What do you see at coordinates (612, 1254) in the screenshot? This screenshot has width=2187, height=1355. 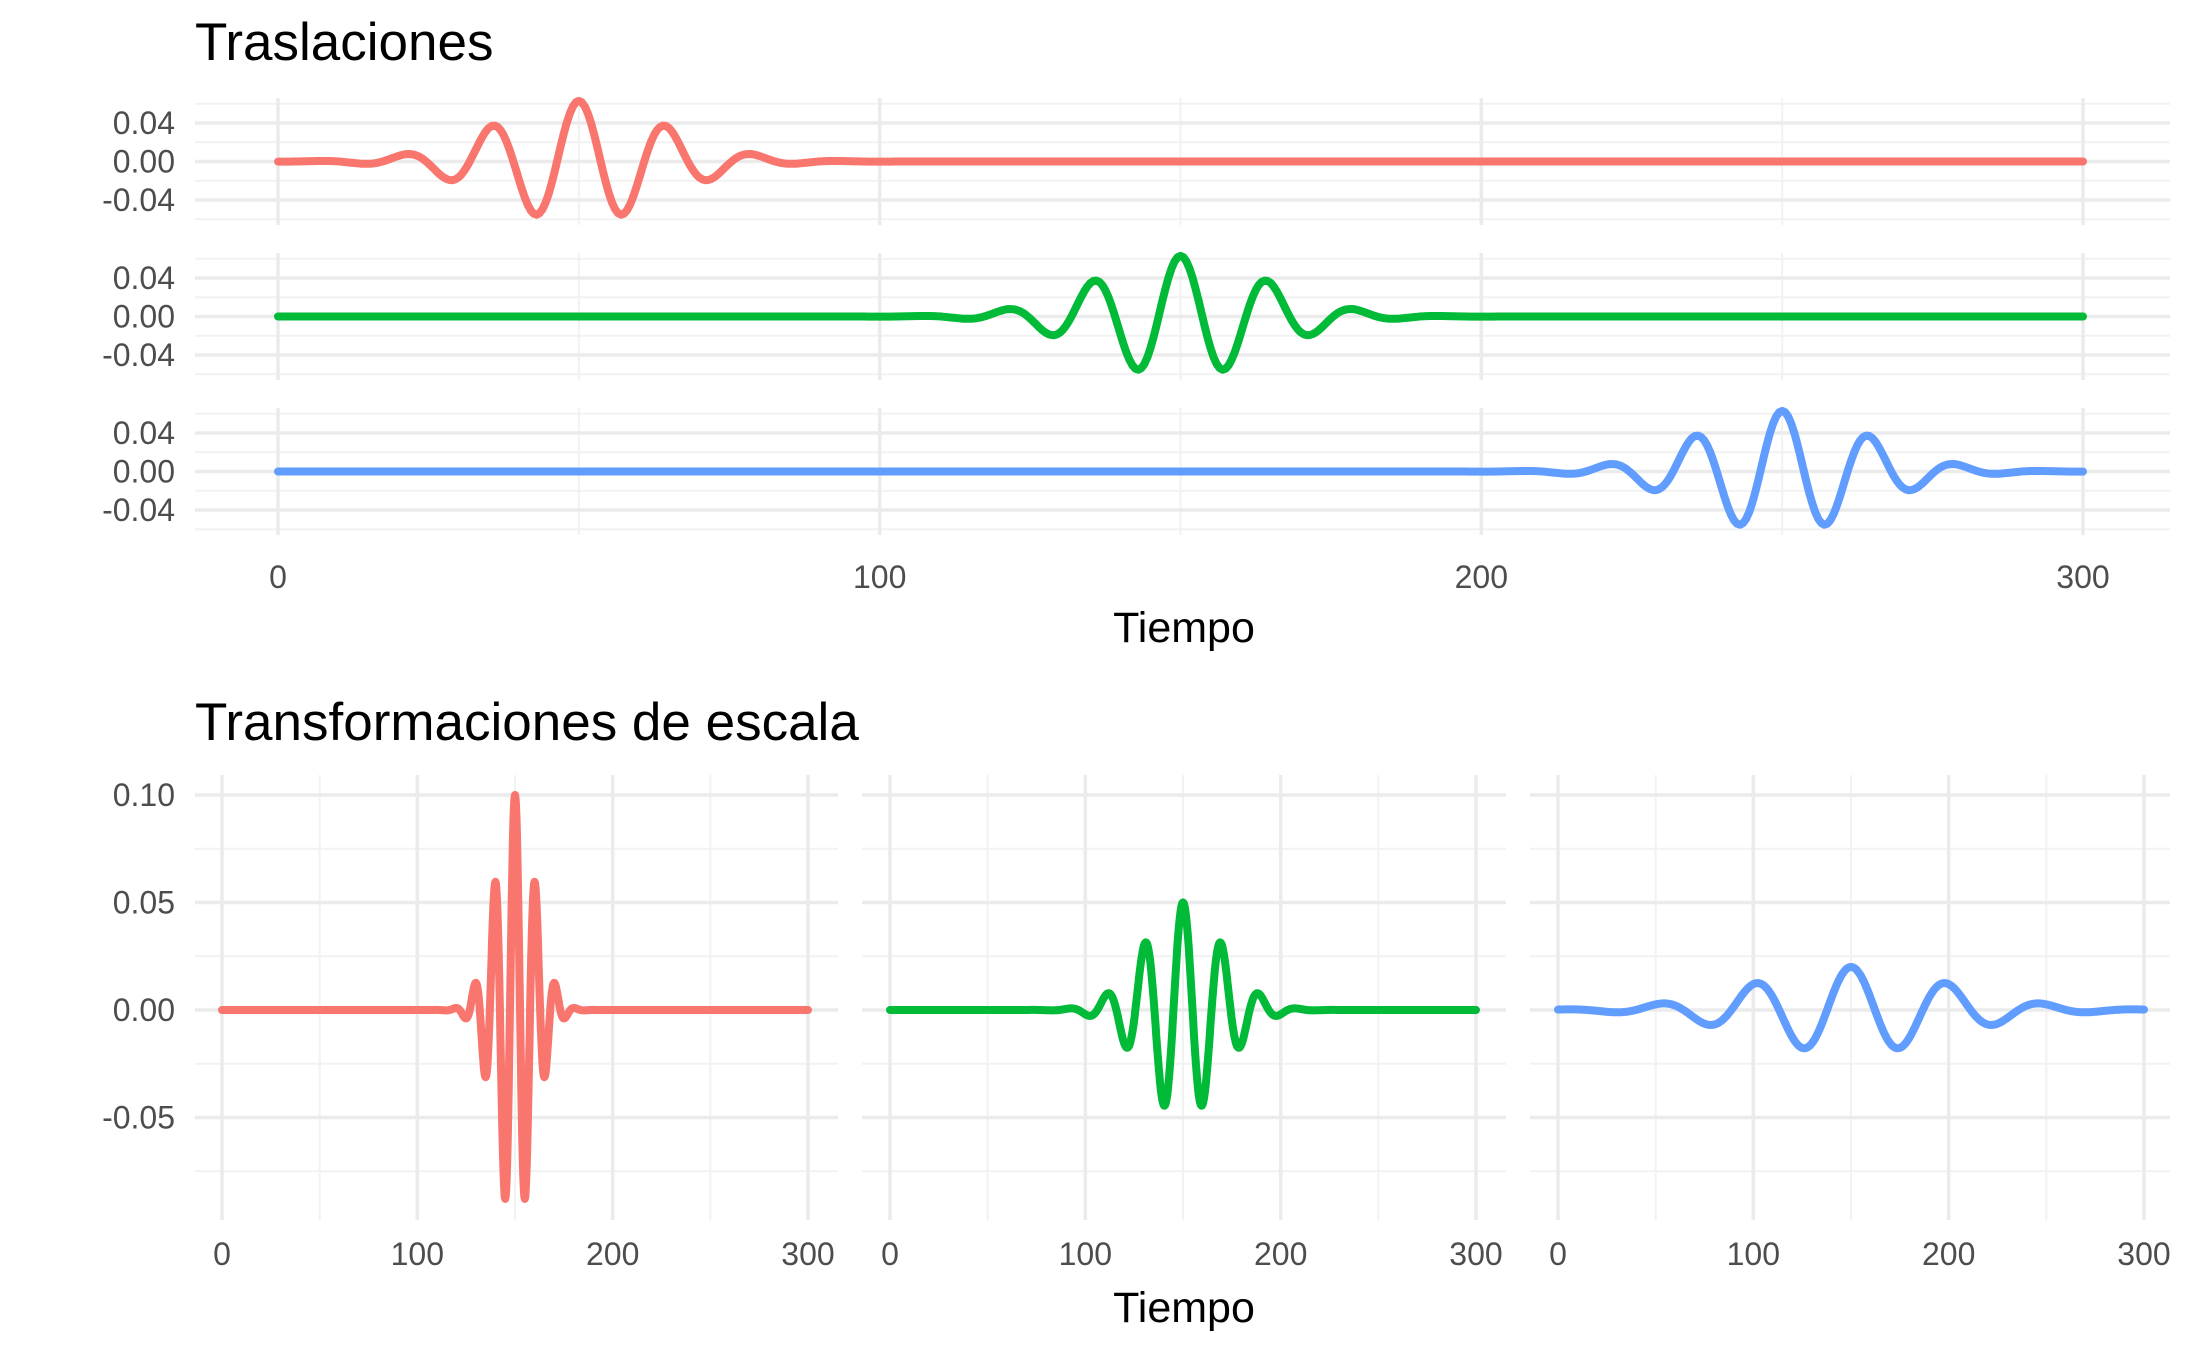 I see `x-tick-label-escala-col0-2: 200` at bounding box center [612, 1254].